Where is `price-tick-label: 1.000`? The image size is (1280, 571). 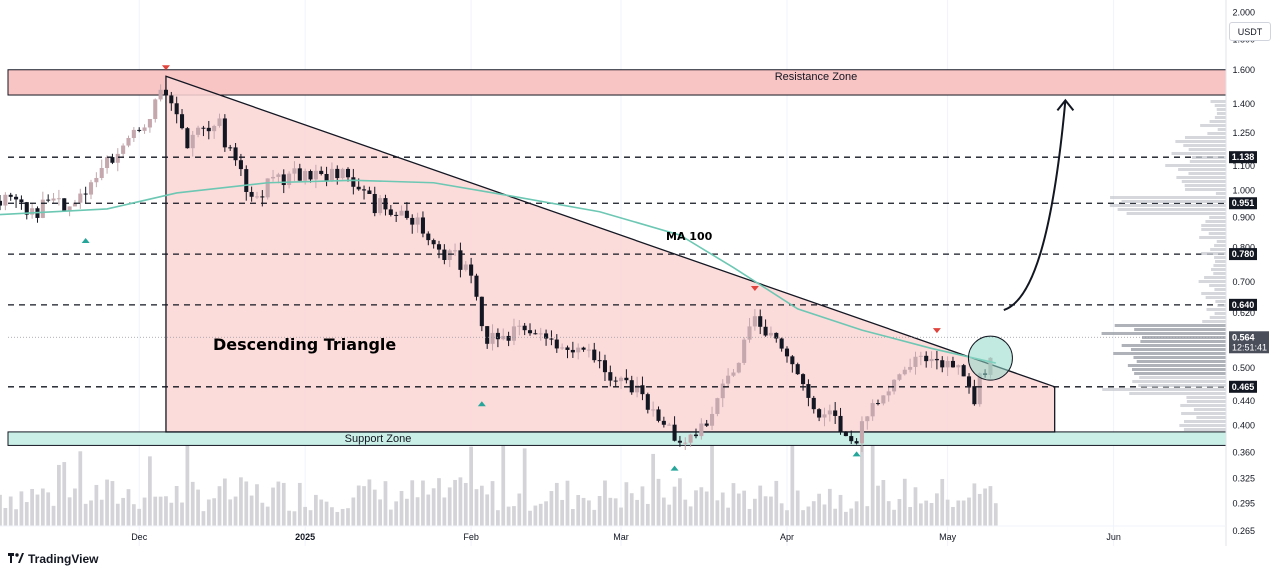 price-tick-label: 1.000 is located at coordinates (1243, 190).